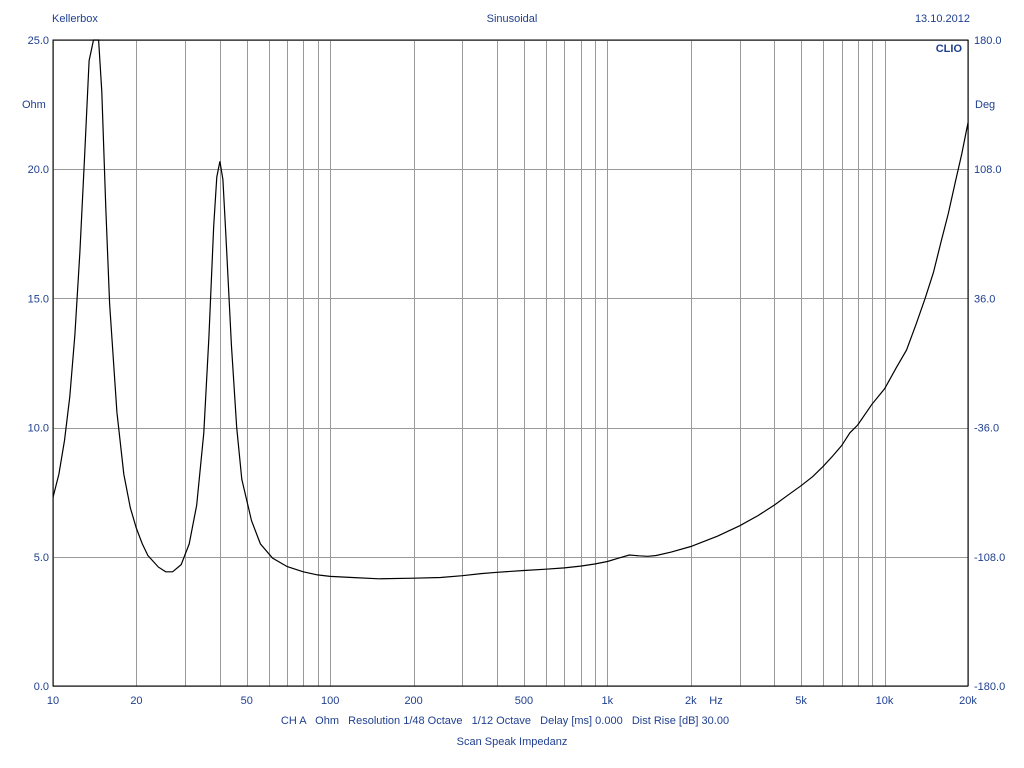 The image size is (1024, 768). What do you see at coordinates (38, 41) in the screenshot?
I see `y-tick-label: 25.0` at bounding box center [38, 41].